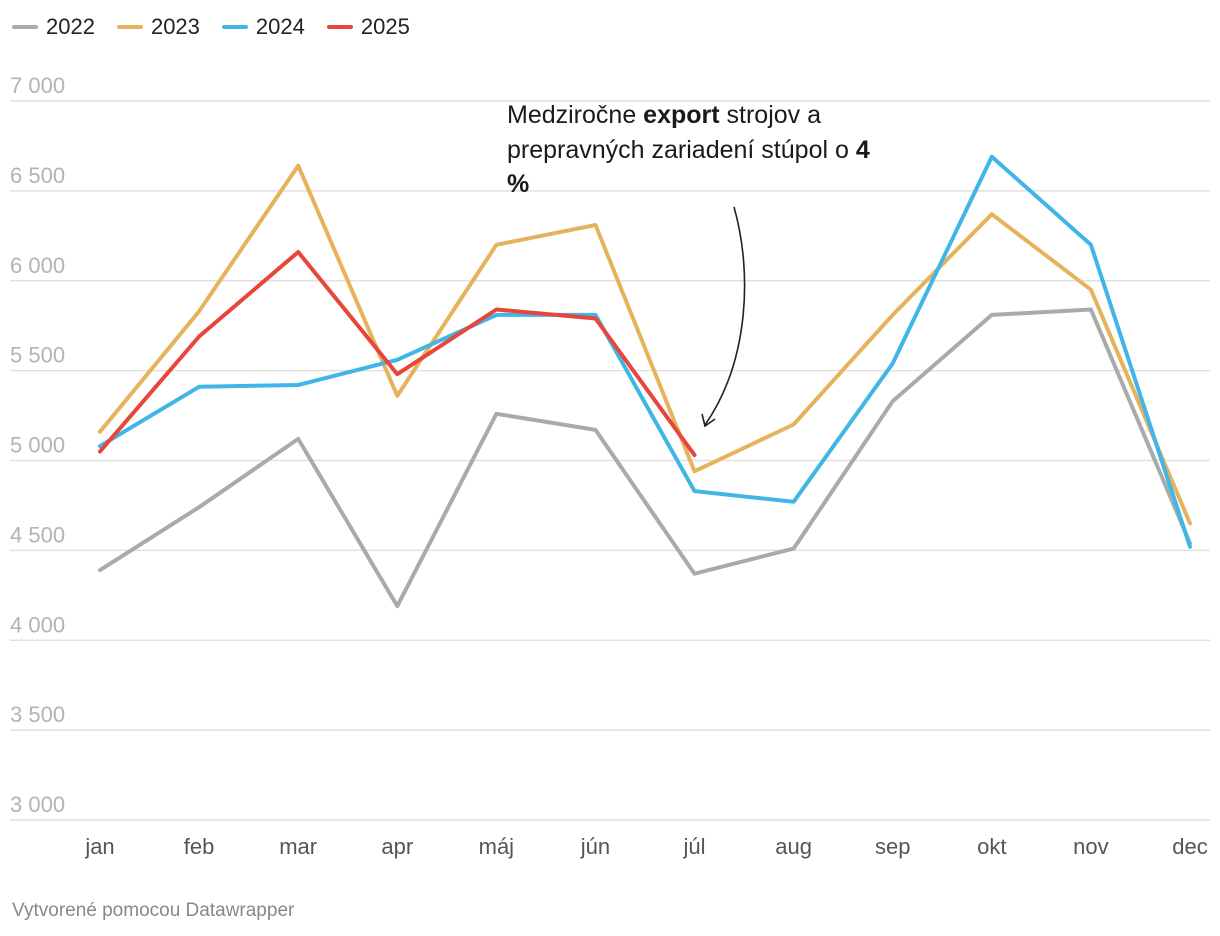 This screenshot has height=936, width=1220. What do you see at coordinates (688, 150) in the screenshot?
I see `annotation-line-2: prepravných zariadení stúpol o 4` at bounding box center [688, 150].